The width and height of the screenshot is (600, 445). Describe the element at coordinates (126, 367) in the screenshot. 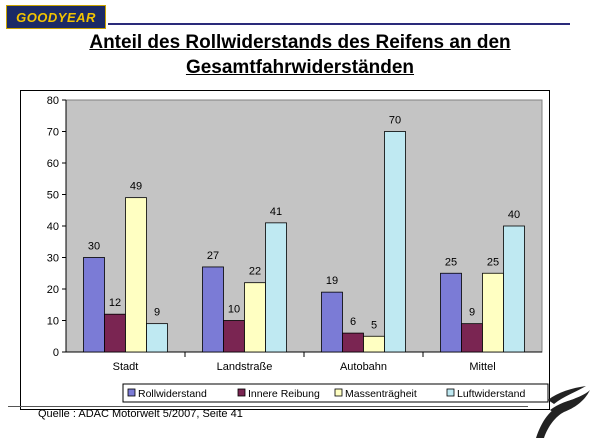

I see `category-label: Stadt` at that location.